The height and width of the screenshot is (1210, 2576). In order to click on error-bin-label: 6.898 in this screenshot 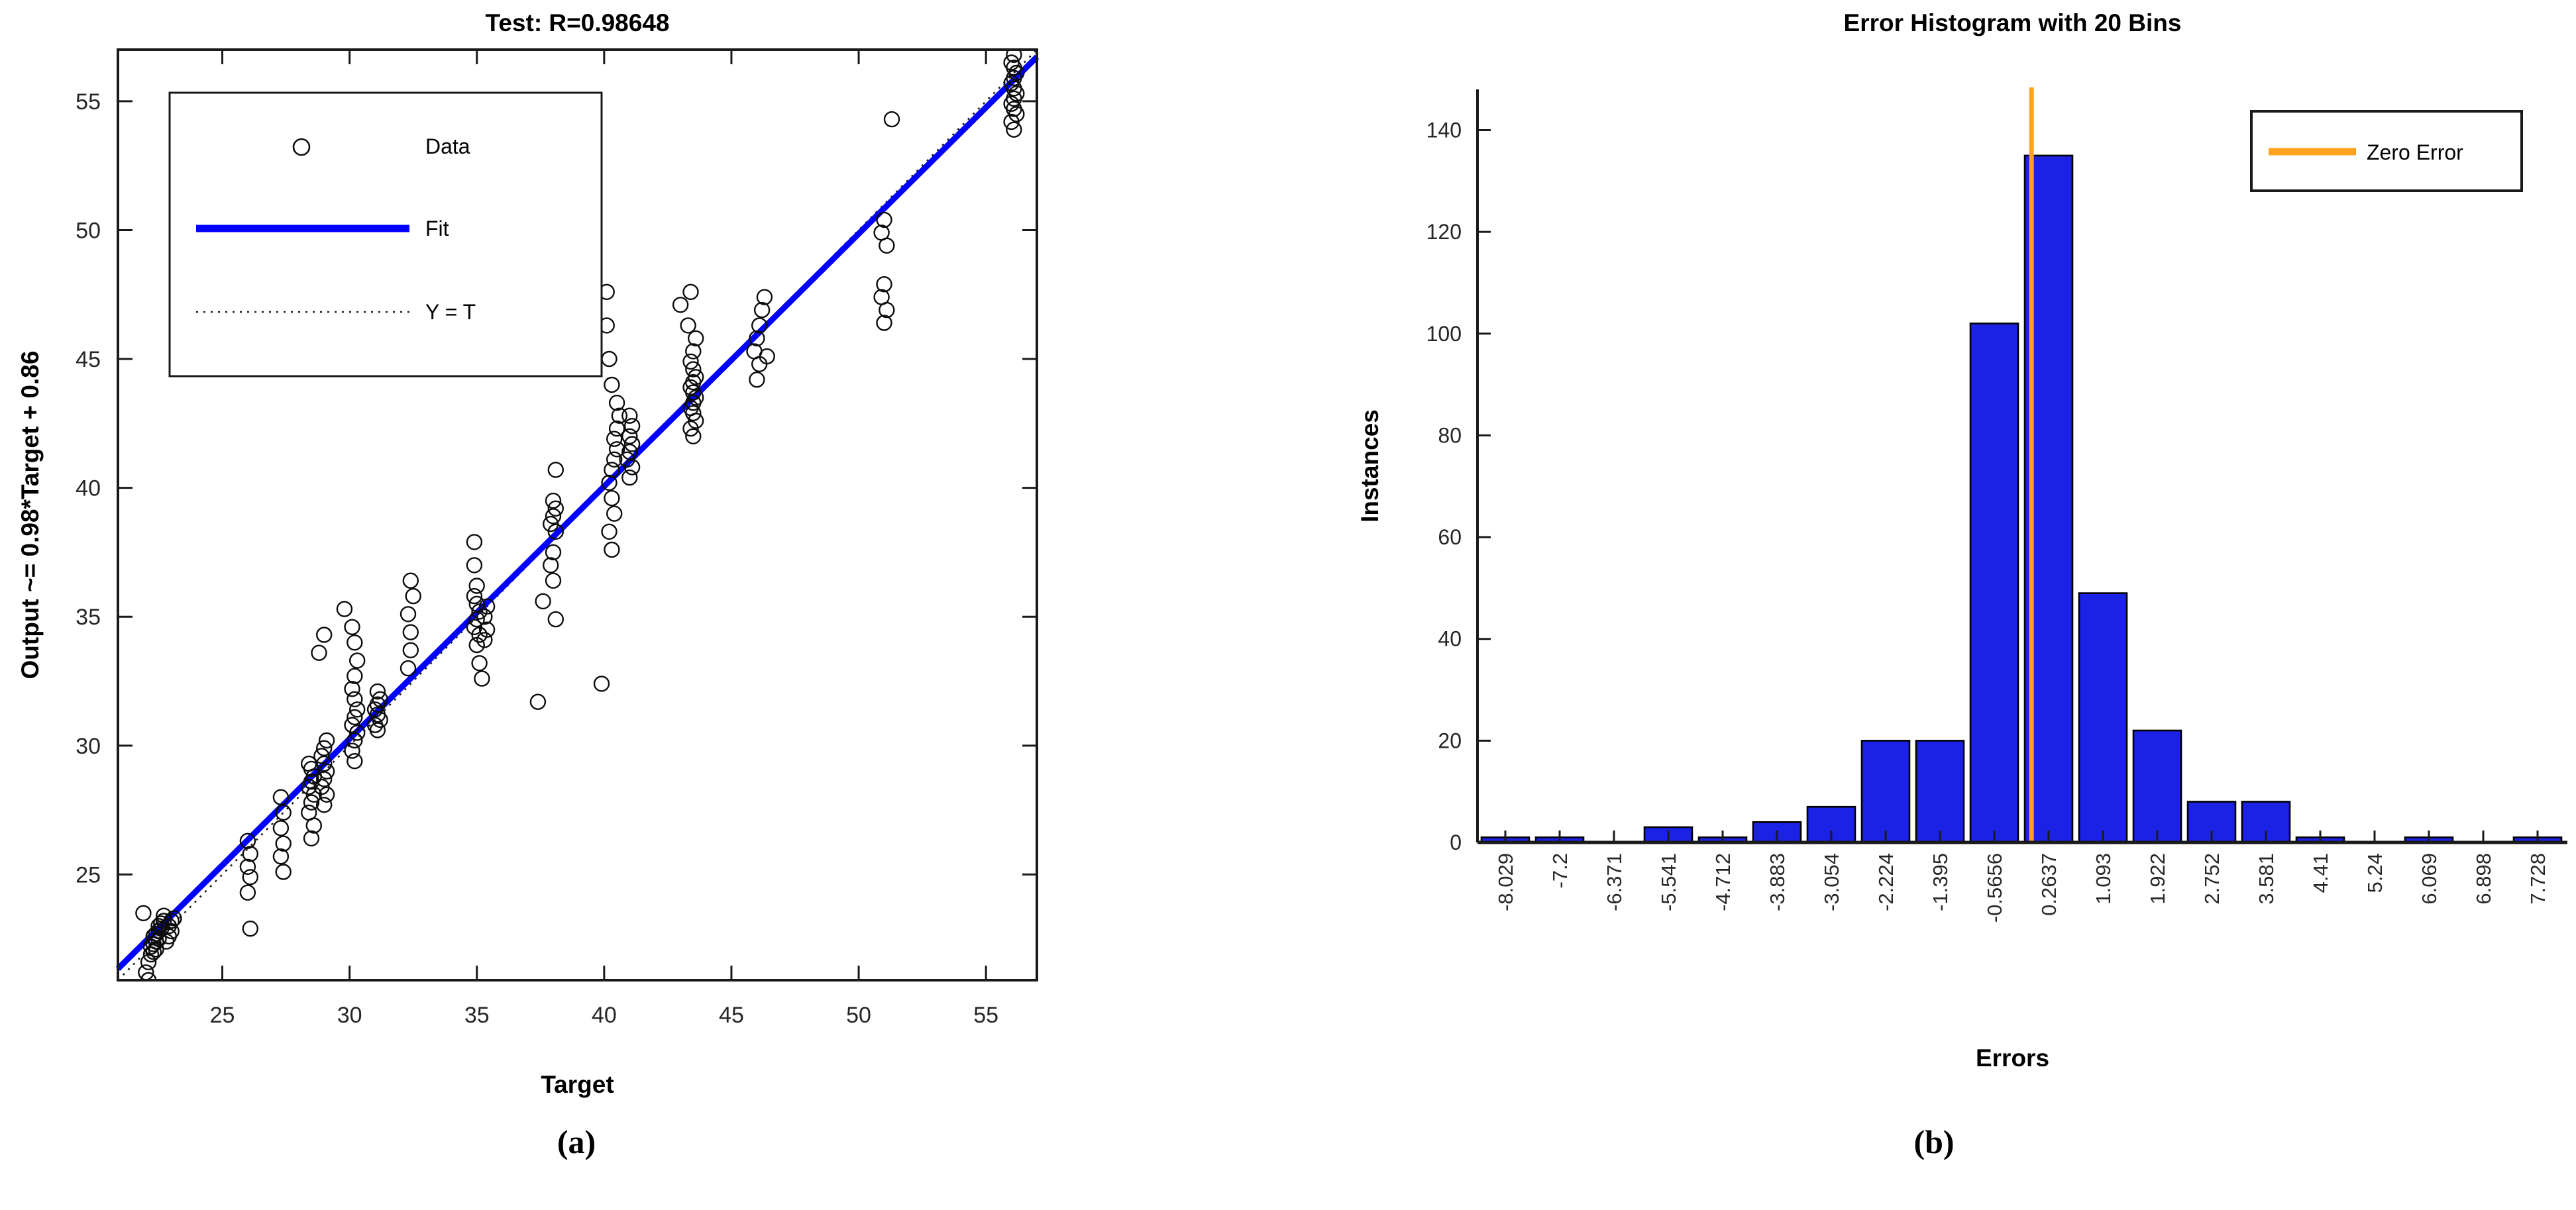, I will do `click(2483, 879)`.